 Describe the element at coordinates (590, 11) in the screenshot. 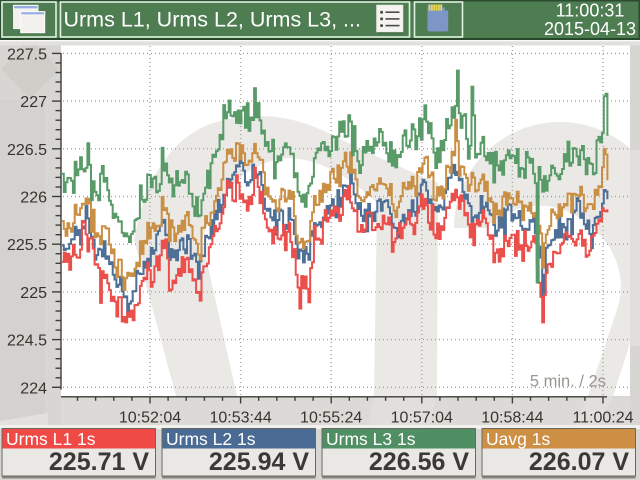

I see `svg-text: 11:00:31` at that location.